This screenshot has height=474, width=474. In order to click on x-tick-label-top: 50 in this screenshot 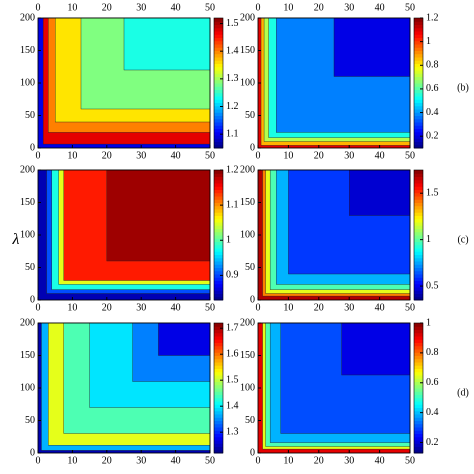, I will do `click(210, 7)`.